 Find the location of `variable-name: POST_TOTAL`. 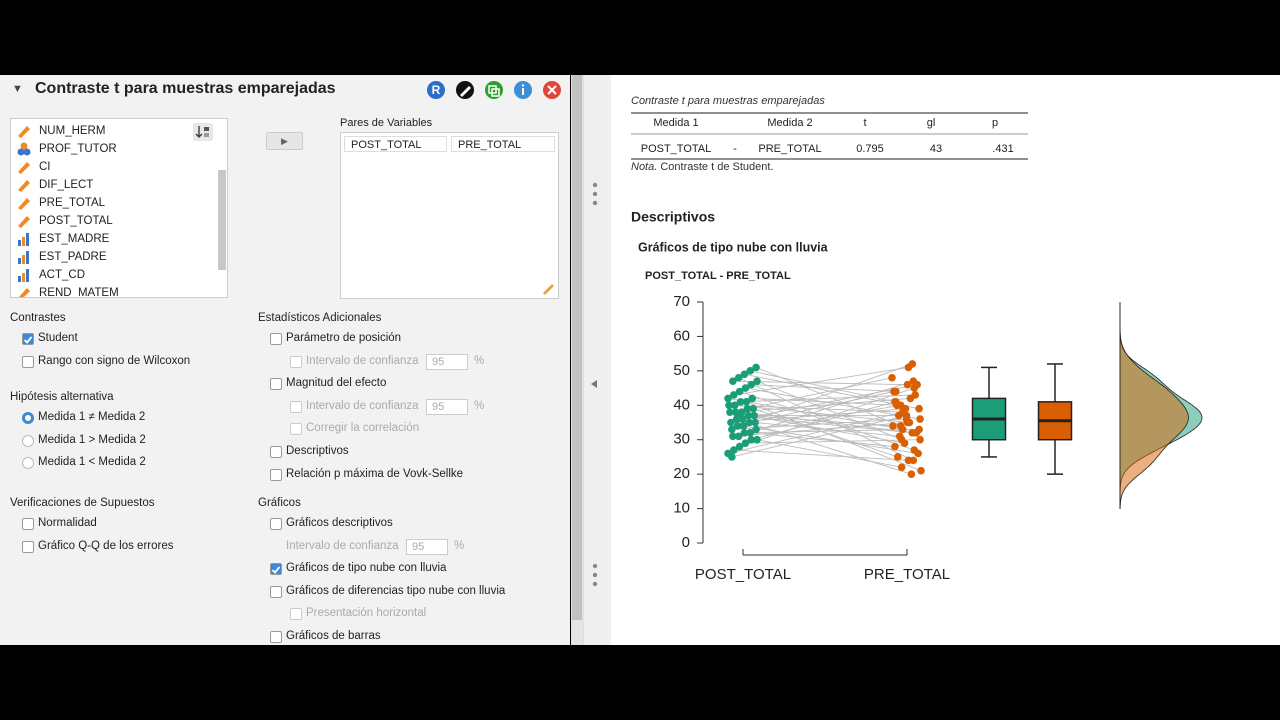

variable-name: POST_TOTAL is located at coordinates (76, 221).